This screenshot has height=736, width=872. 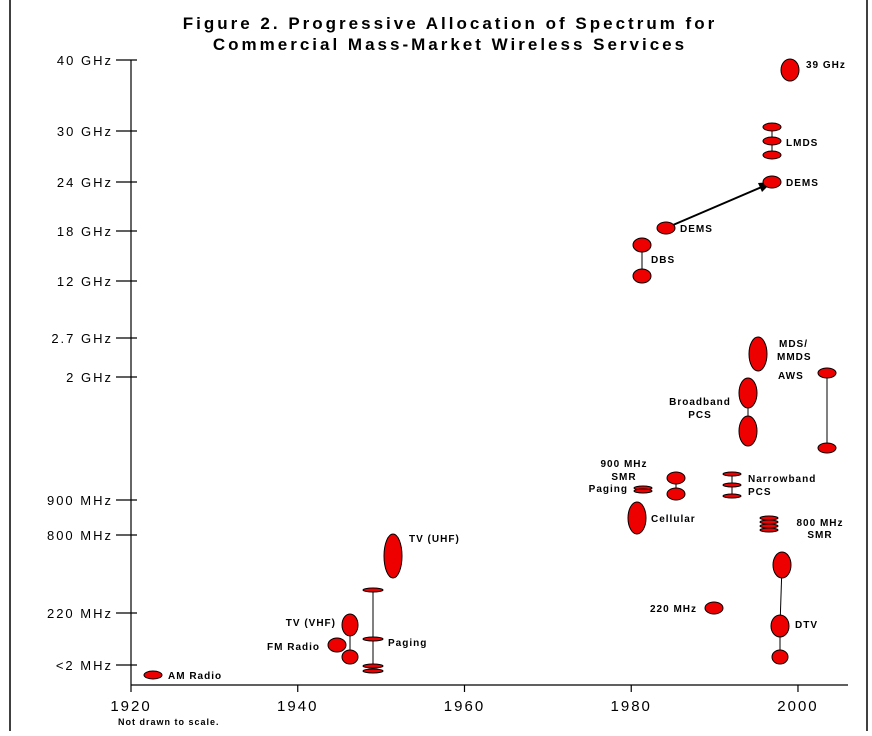 What do you see at coordinates (80, 535) in the screenshot?
I see `y-tick-label-800-mhz: 800 MHz` at bounding box center [80, 535].